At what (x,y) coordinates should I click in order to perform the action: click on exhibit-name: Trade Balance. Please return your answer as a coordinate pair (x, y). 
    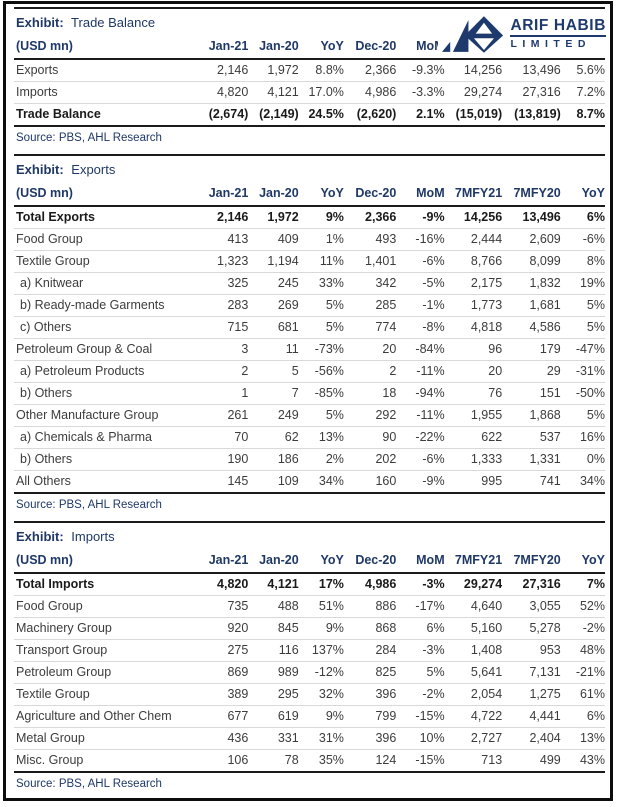
    Looking at the image, I should click on (111, 22).